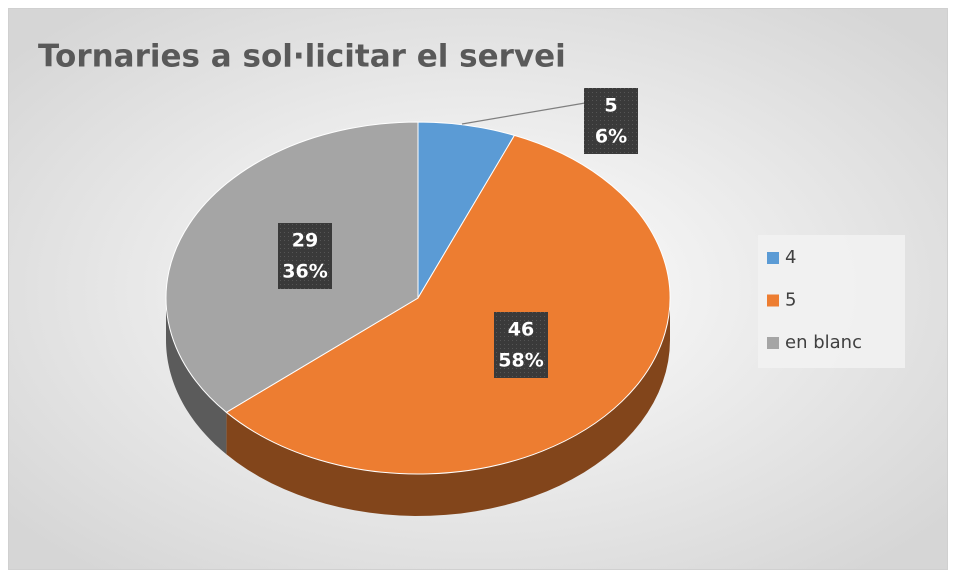  I want to click on leader-line, so click(523, 113).